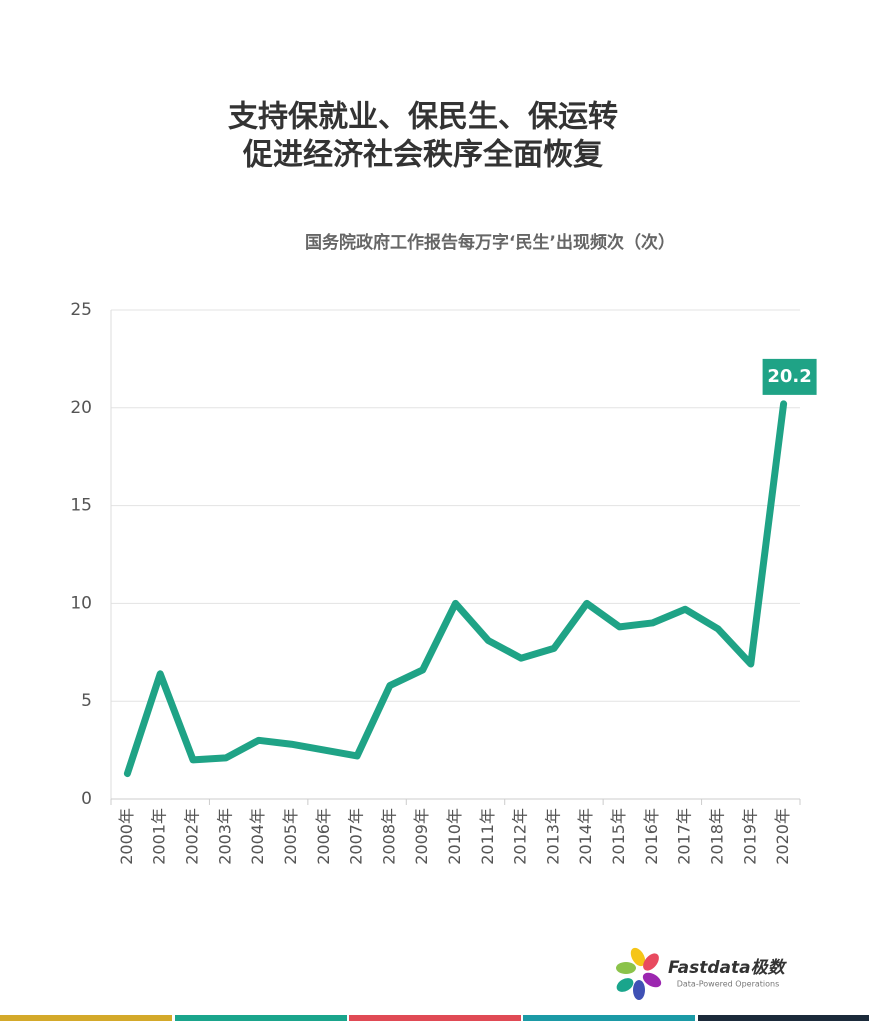 The width and height of the screenshot is (869, 1021). I want to click on x-tick-label: 2004年, so click(257, 836).